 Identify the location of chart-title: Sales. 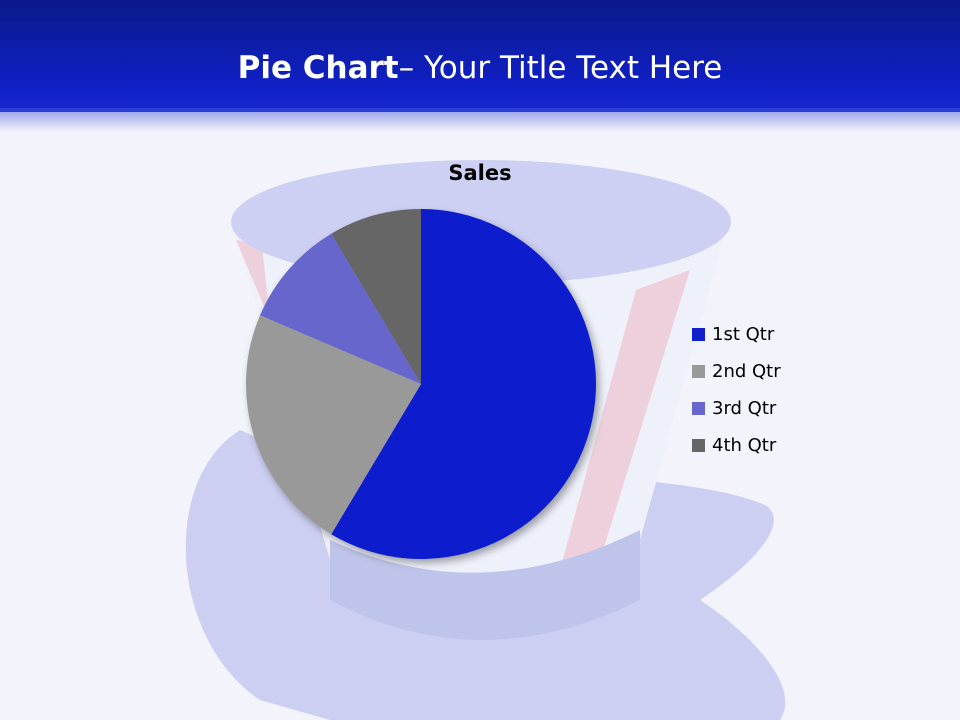
(480, 173).